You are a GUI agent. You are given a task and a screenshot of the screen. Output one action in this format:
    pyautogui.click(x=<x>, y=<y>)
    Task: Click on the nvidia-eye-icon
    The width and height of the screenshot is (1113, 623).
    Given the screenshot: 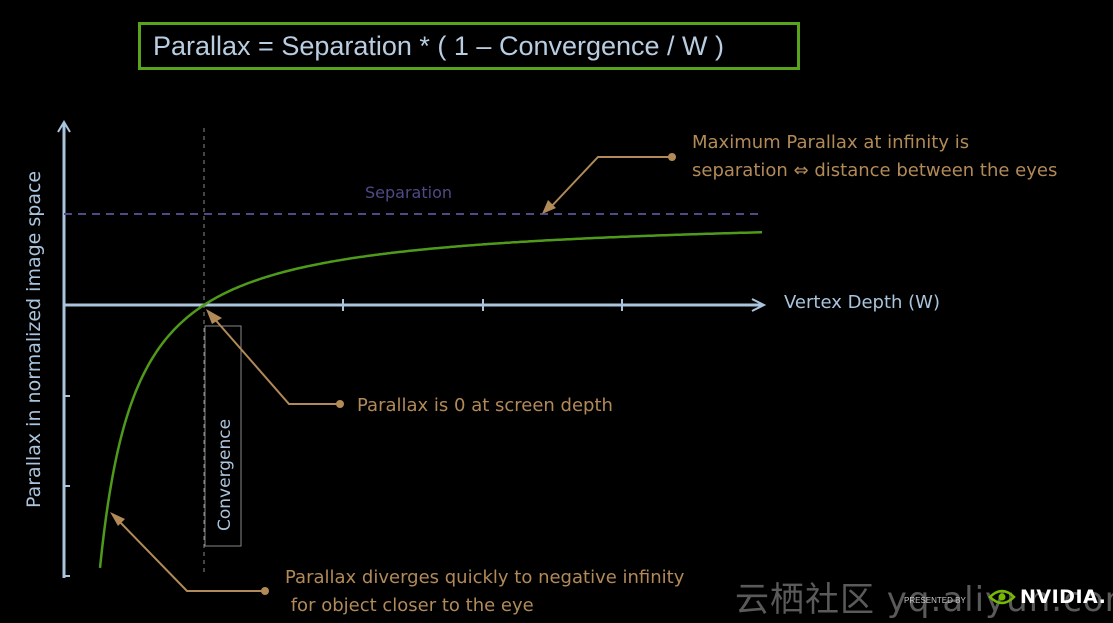 What is the action you would take?
    pyautogui.click(x=1002, y=597)
    